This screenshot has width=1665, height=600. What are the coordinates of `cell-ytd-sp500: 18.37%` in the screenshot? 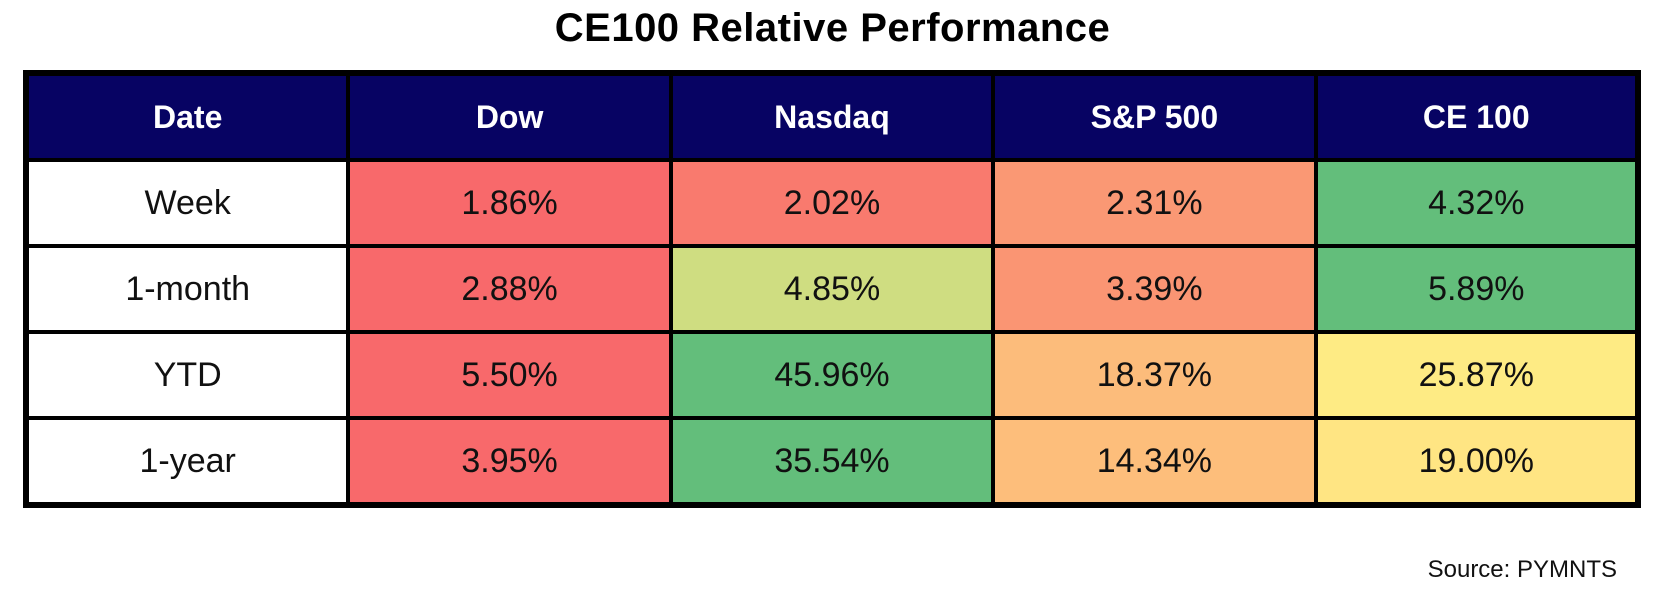 It's located at (1154, 375).